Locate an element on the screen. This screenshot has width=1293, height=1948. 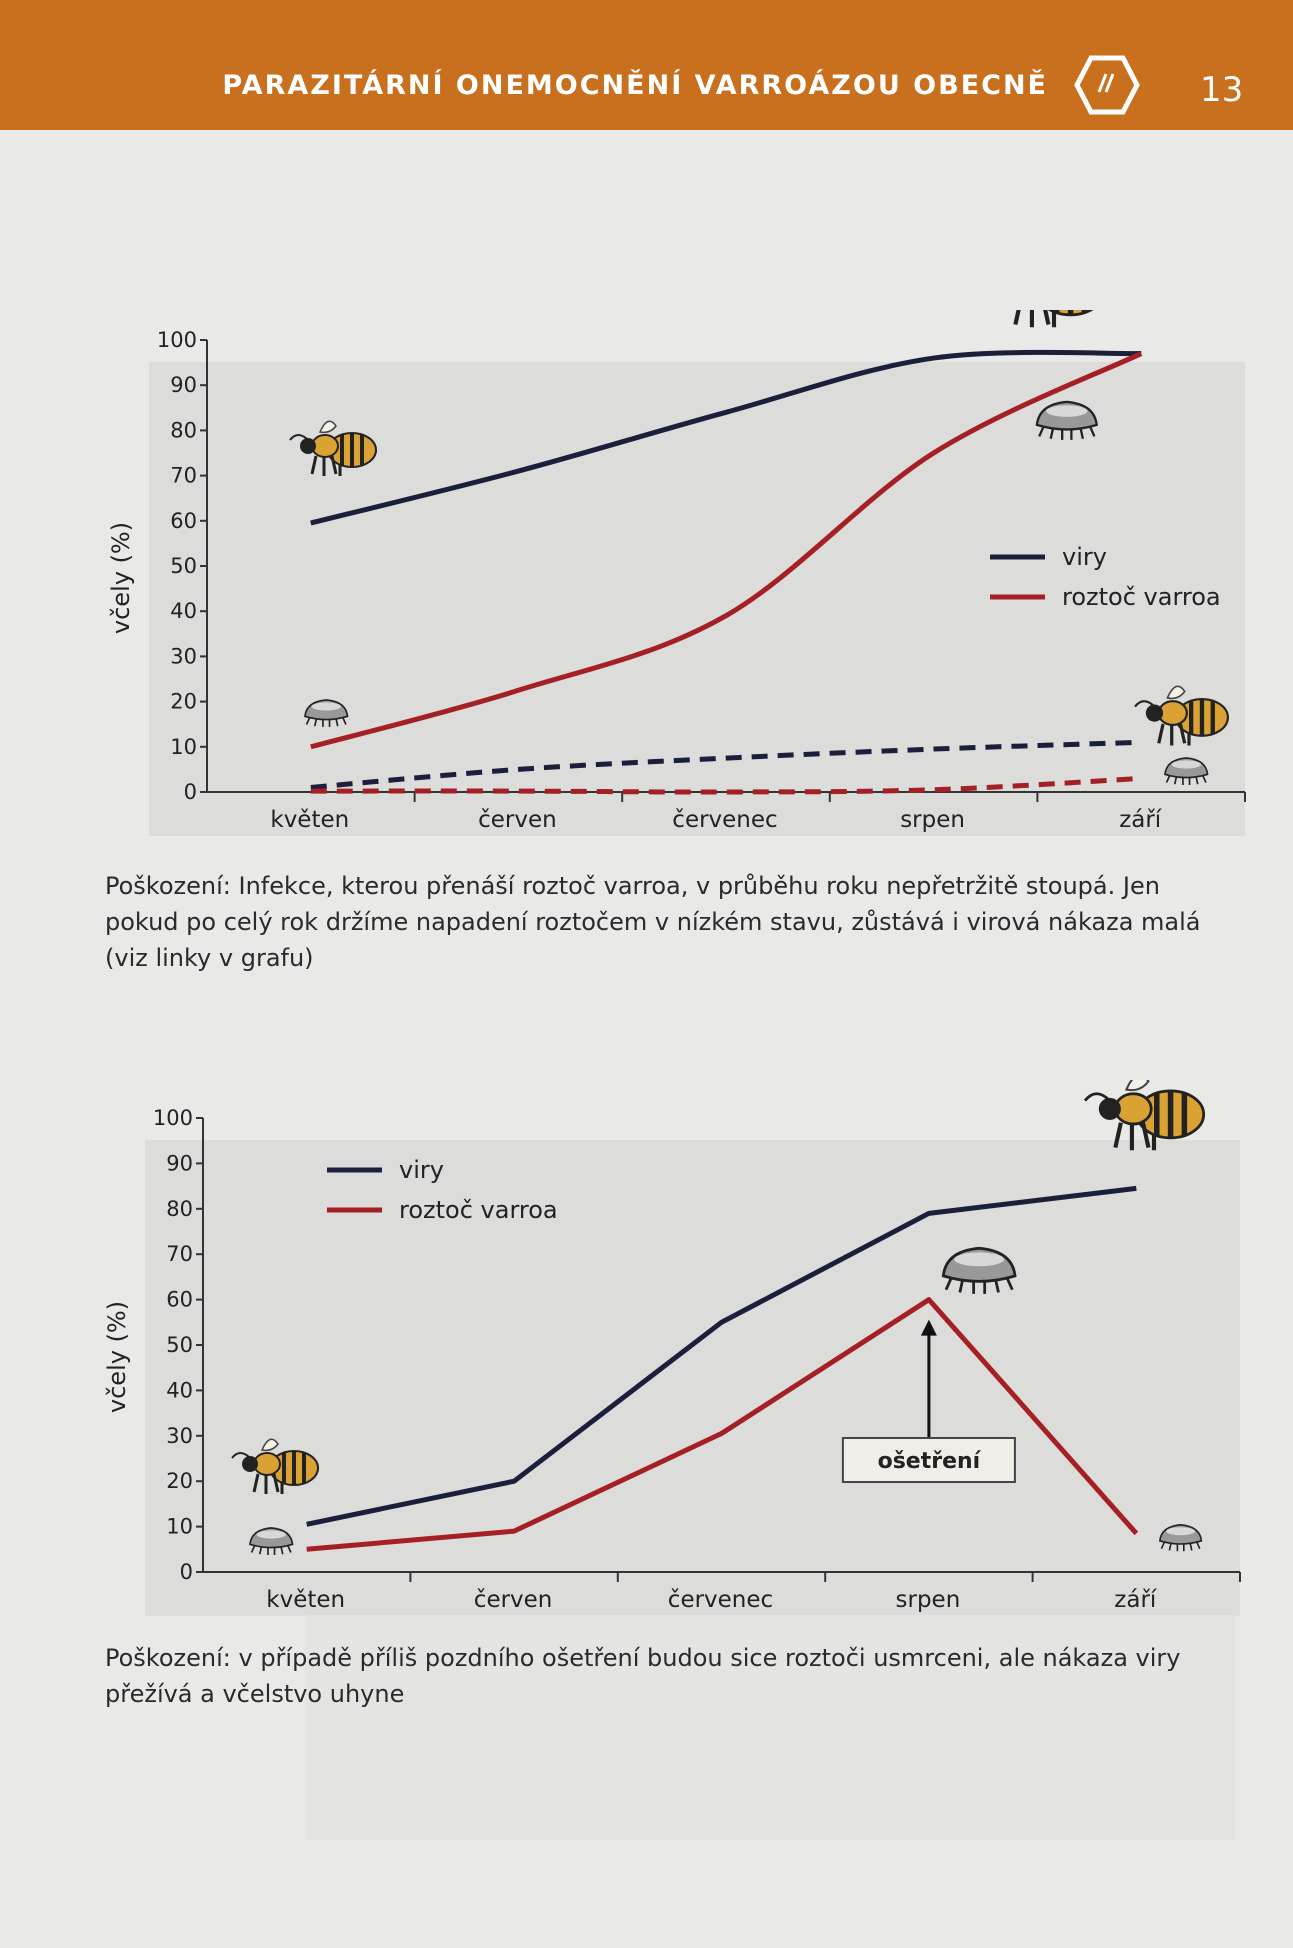
annotation-box is located at coordinates (928, 1460).